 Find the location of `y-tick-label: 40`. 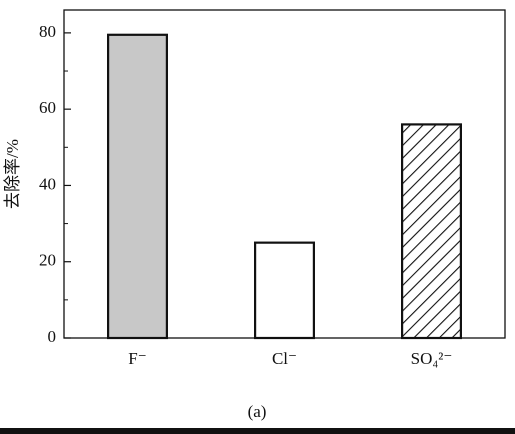

y-tick-label: 40 is located at coordinates (47, 183).